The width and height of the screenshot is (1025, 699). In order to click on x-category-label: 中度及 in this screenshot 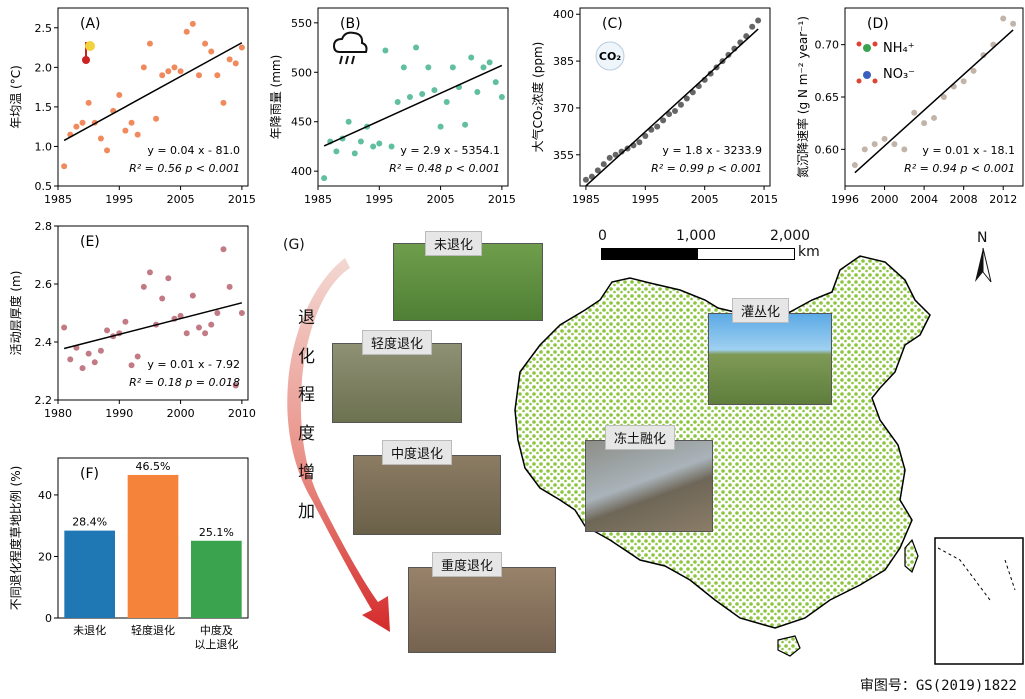, I will do `click(216, 630)`.